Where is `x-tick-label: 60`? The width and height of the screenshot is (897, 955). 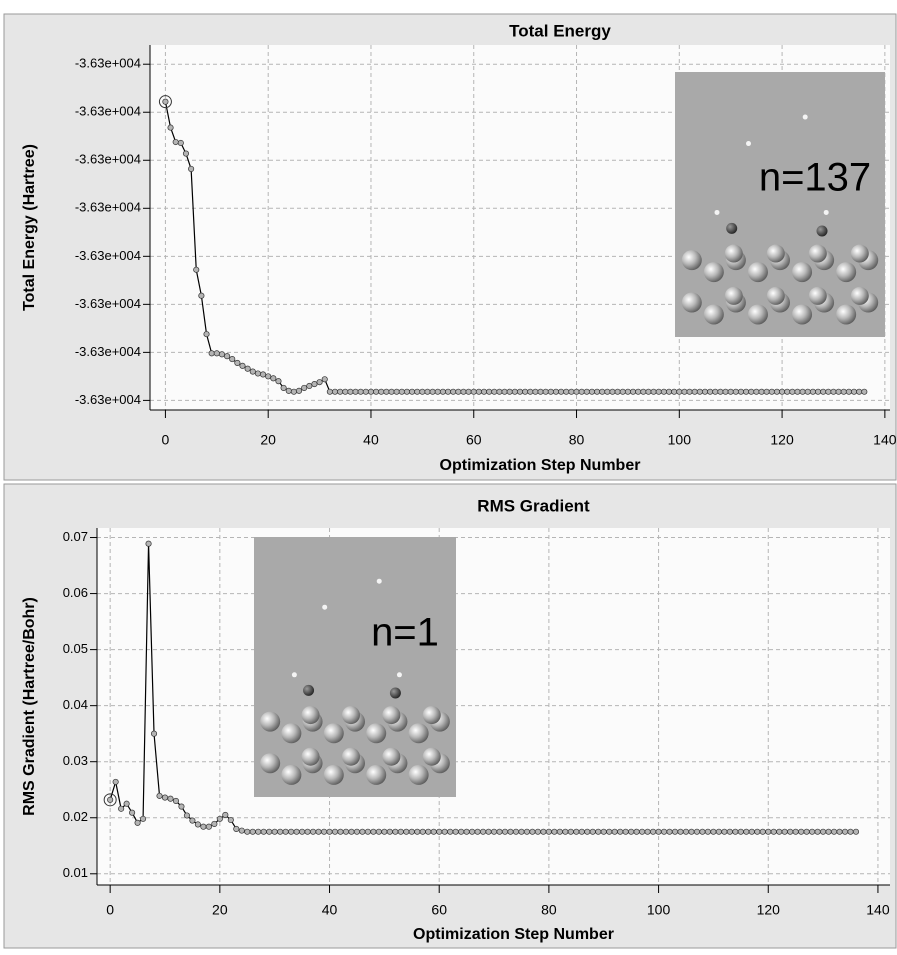
x-tick-label: 60 is located at coordinates (439, 910).